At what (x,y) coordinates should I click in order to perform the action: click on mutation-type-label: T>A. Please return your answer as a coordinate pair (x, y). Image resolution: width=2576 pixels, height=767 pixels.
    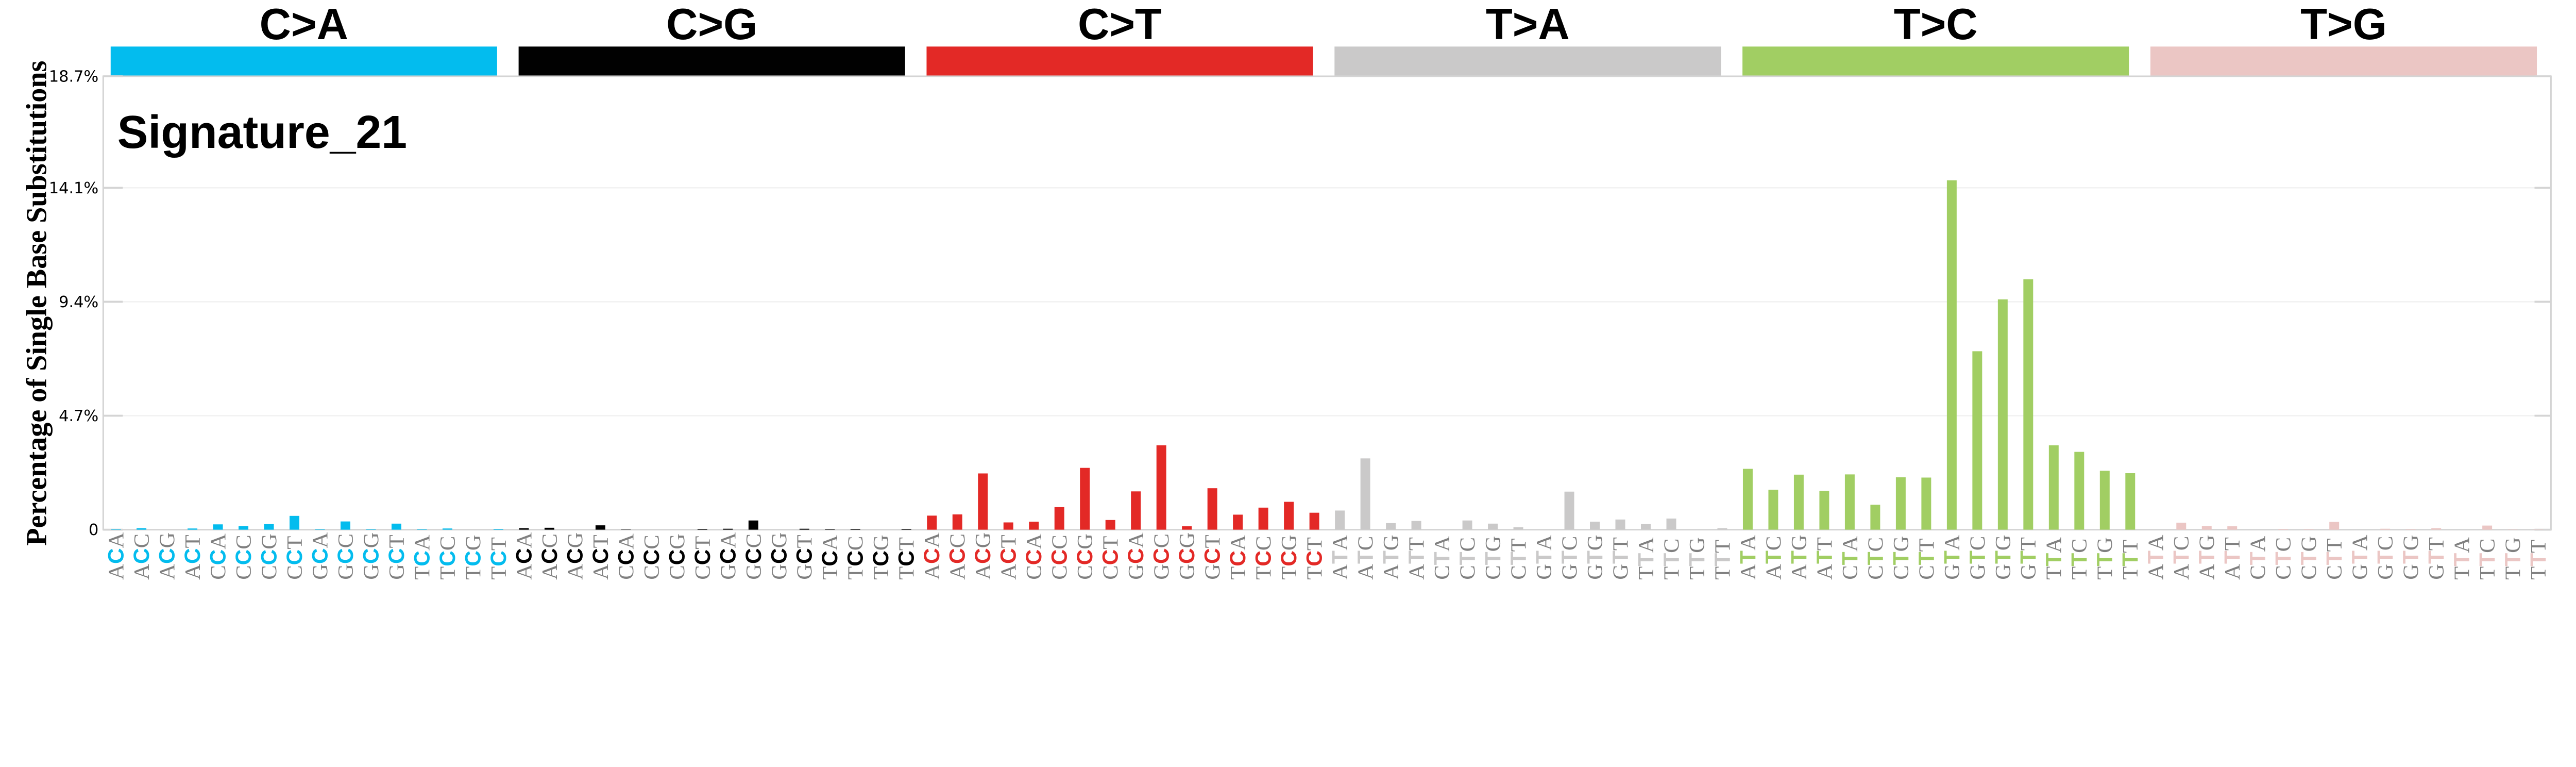
    Looking at the image, I should click on (1528, 25).